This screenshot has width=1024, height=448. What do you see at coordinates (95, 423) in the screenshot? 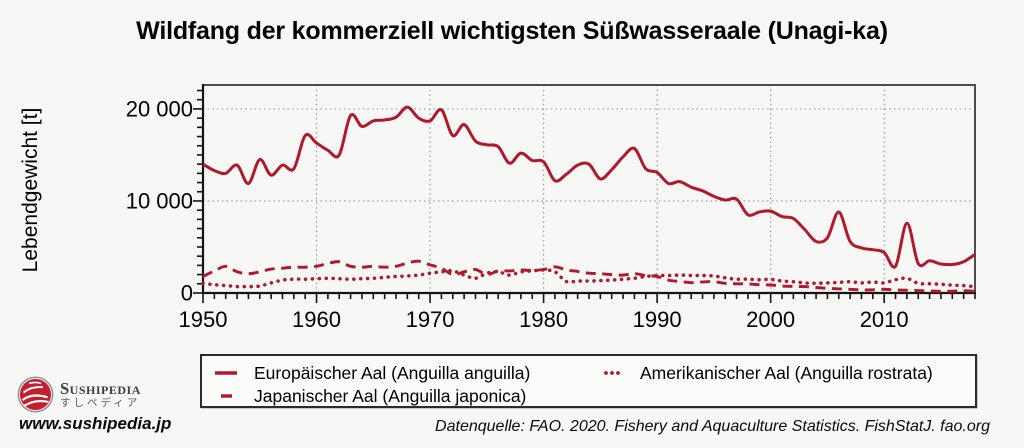
I see `logo-url: www.sushipedia.jp` at bounding box center [95, 423].